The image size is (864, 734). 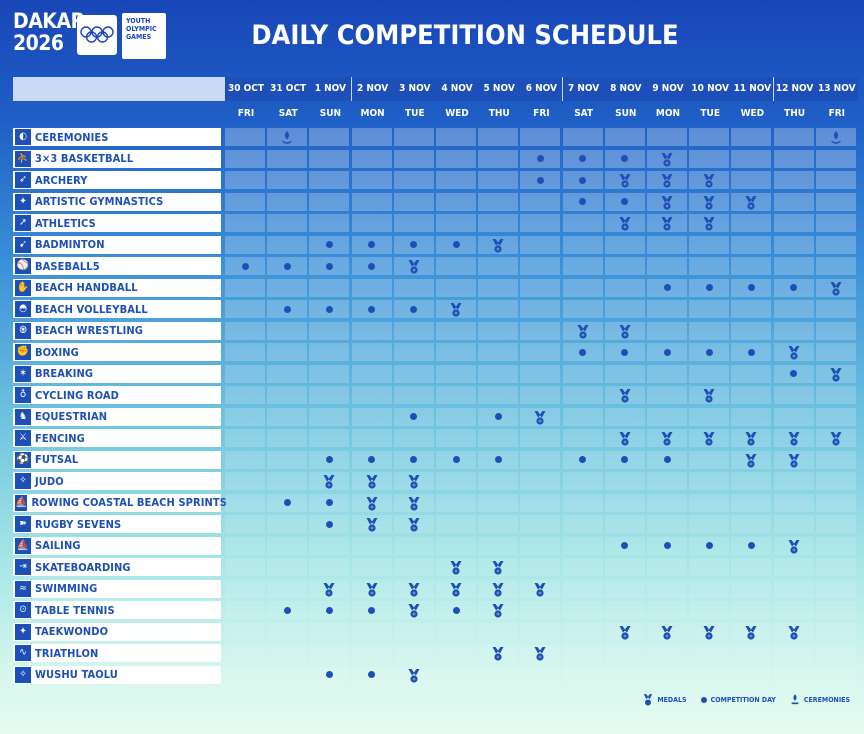 What do you see at coordinates (23, 653) in the screenshot?
I see `triathlon-icon: ∿` at bounding box center [23, 653].